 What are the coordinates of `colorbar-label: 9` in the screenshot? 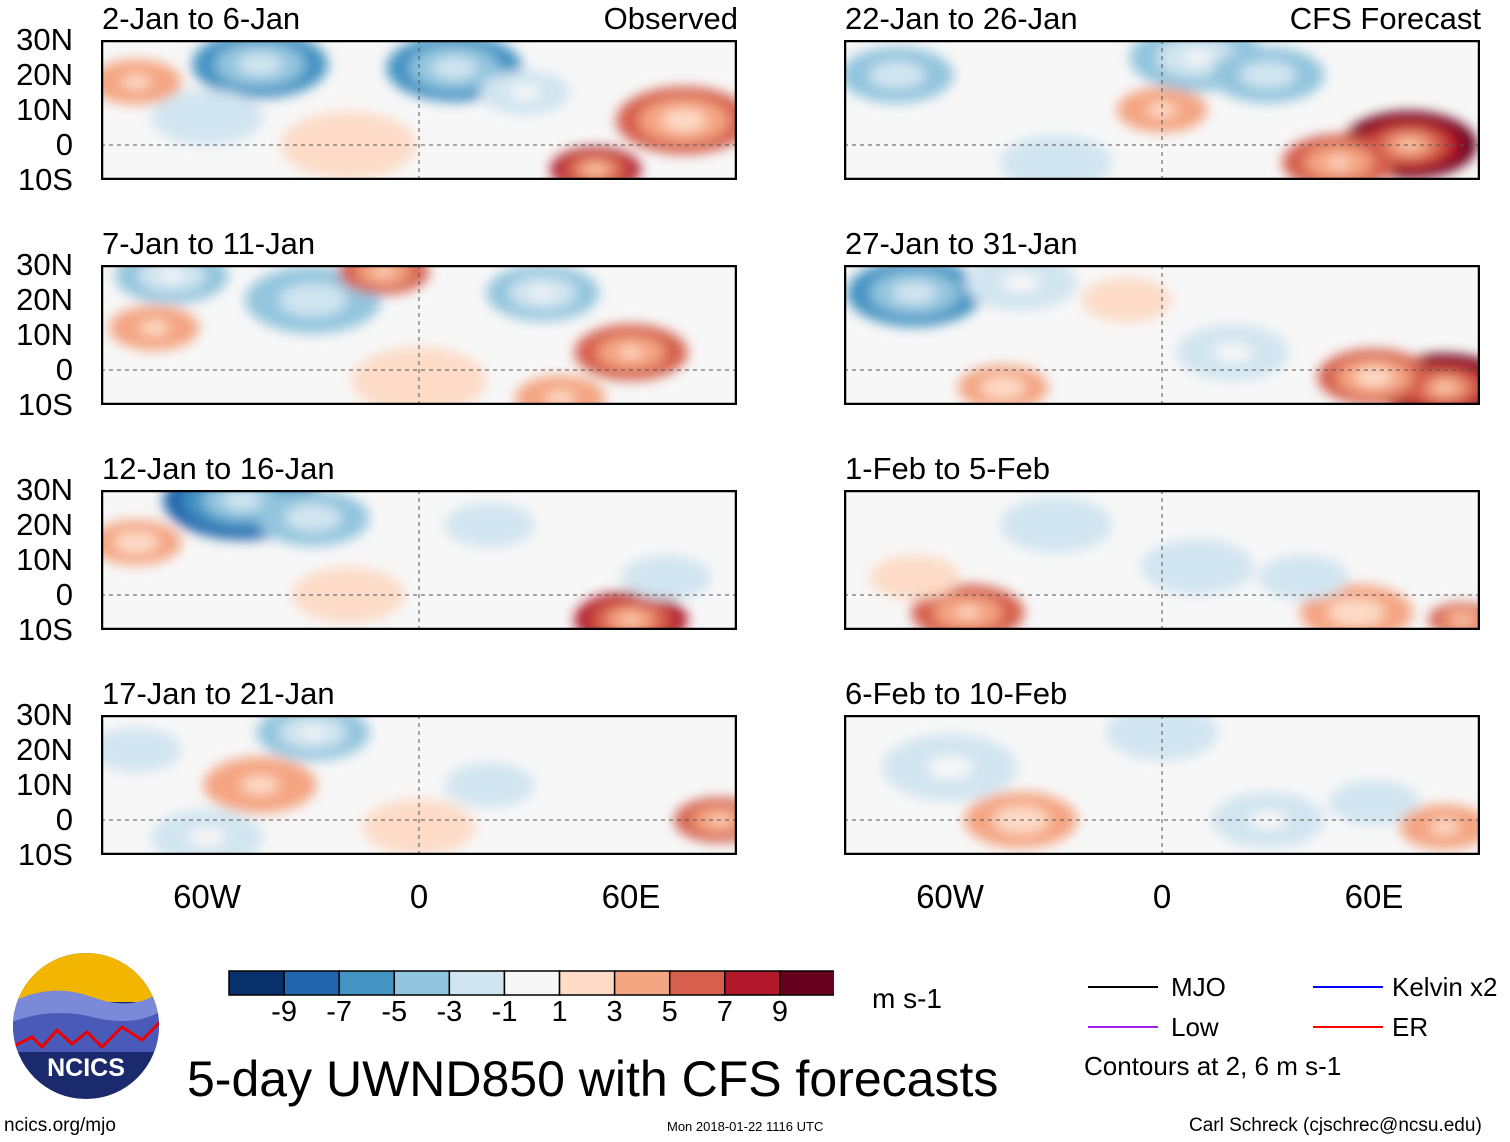 It's located at (779, 1012).